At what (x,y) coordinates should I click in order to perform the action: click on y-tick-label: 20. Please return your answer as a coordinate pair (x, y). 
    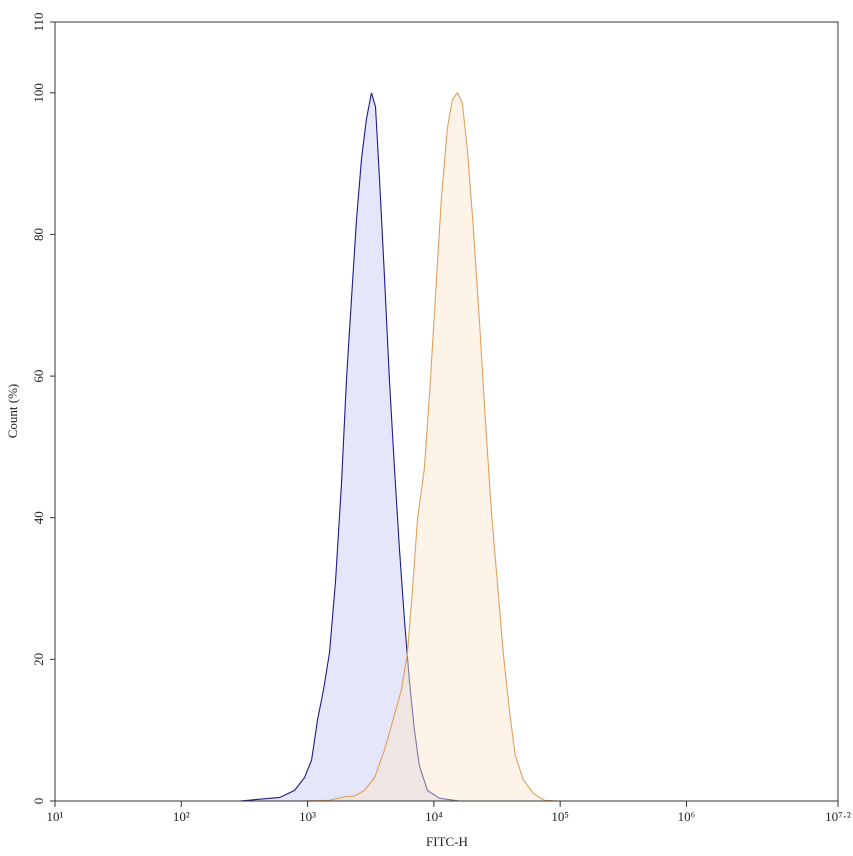
    Looking at the image, I should click on (38, 659).